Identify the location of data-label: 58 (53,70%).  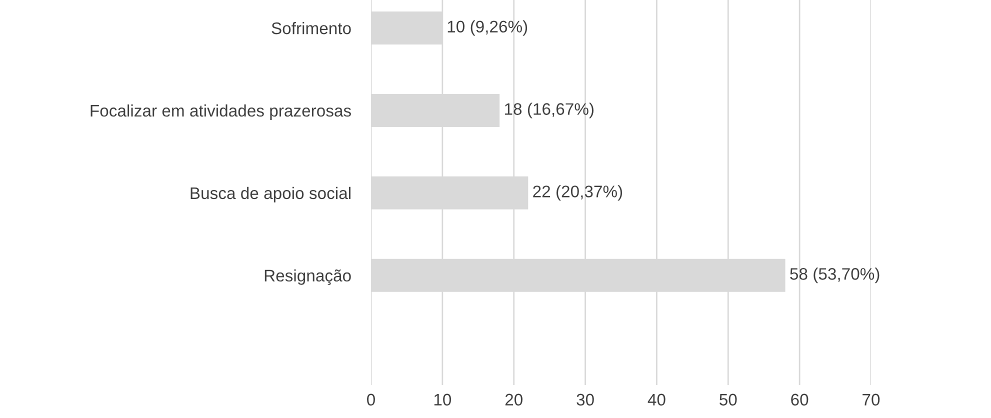
(835, 276).